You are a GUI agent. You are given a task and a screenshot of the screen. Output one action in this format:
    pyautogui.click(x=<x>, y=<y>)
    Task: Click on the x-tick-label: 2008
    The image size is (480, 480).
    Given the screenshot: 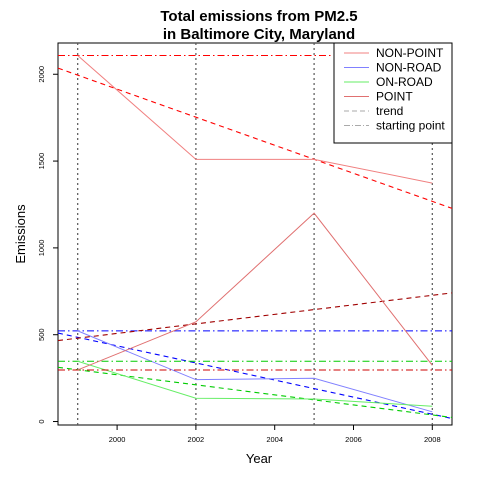 What is the action you would take?
    pyautogui.click(x=432, y=439)
    